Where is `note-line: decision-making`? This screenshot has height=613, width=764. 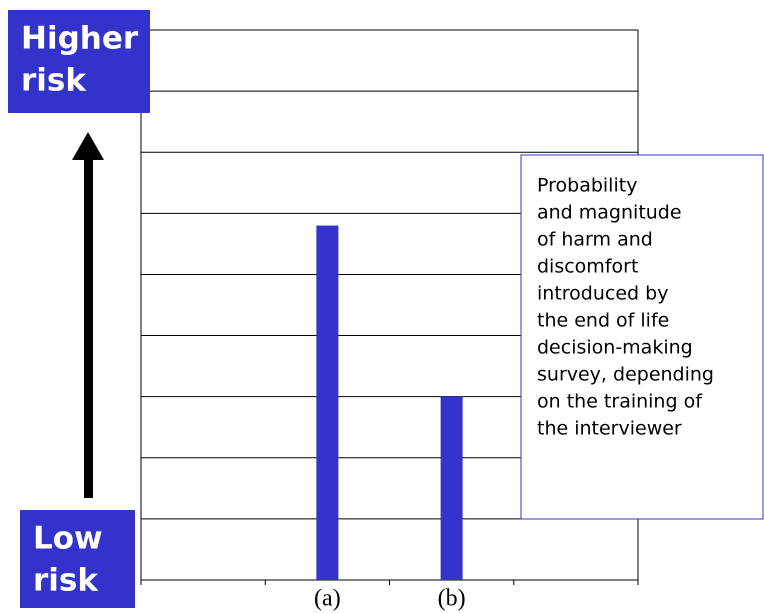 note-line: decision-making is located at coordinates (615, 348).